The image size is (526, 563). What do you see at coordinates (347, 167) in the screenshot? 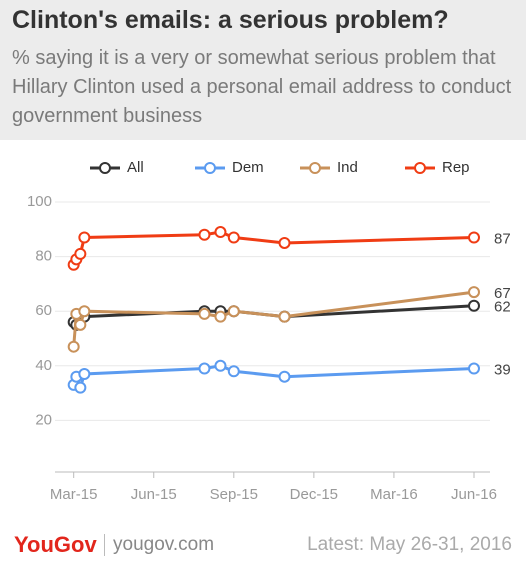
I see `legend-label: Ind` at bounding box center [347, 167].